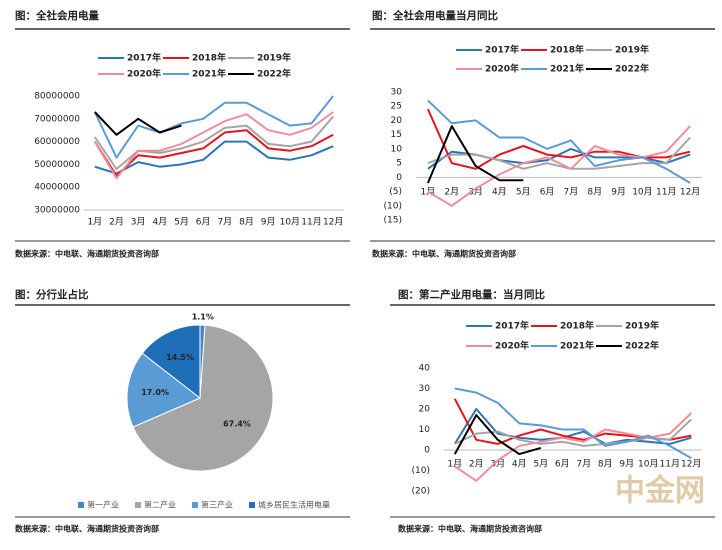 The height and width of the screenshot is (550, 722). I want to click on chart-title: 图：全社会用电量, so click(57, 15).